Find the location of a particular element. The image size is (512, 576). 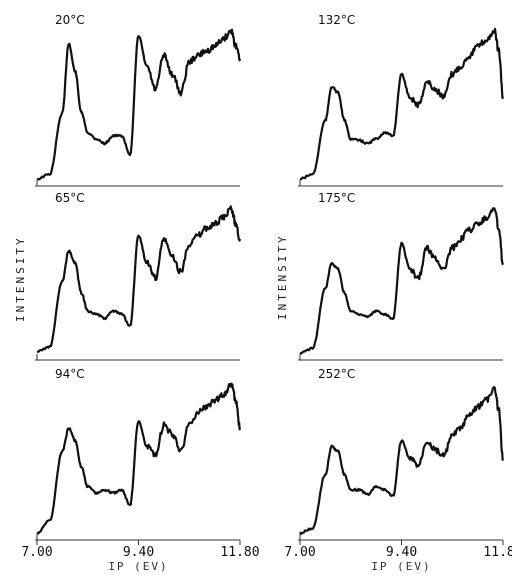

y-axis-label-left: INTENSITY is located at coordinates (20, 278).